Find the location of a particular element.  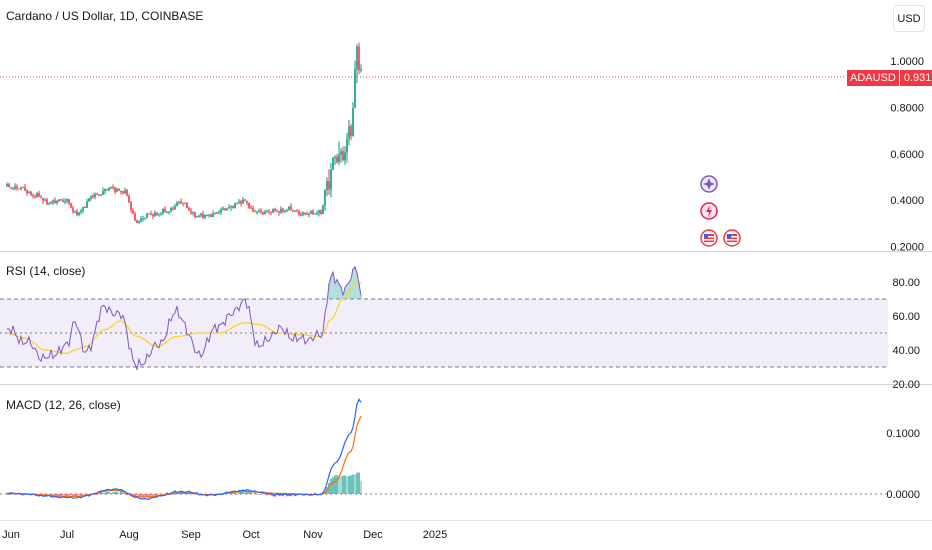

us-flag-stripe-white is located at coordinates (709, 237).